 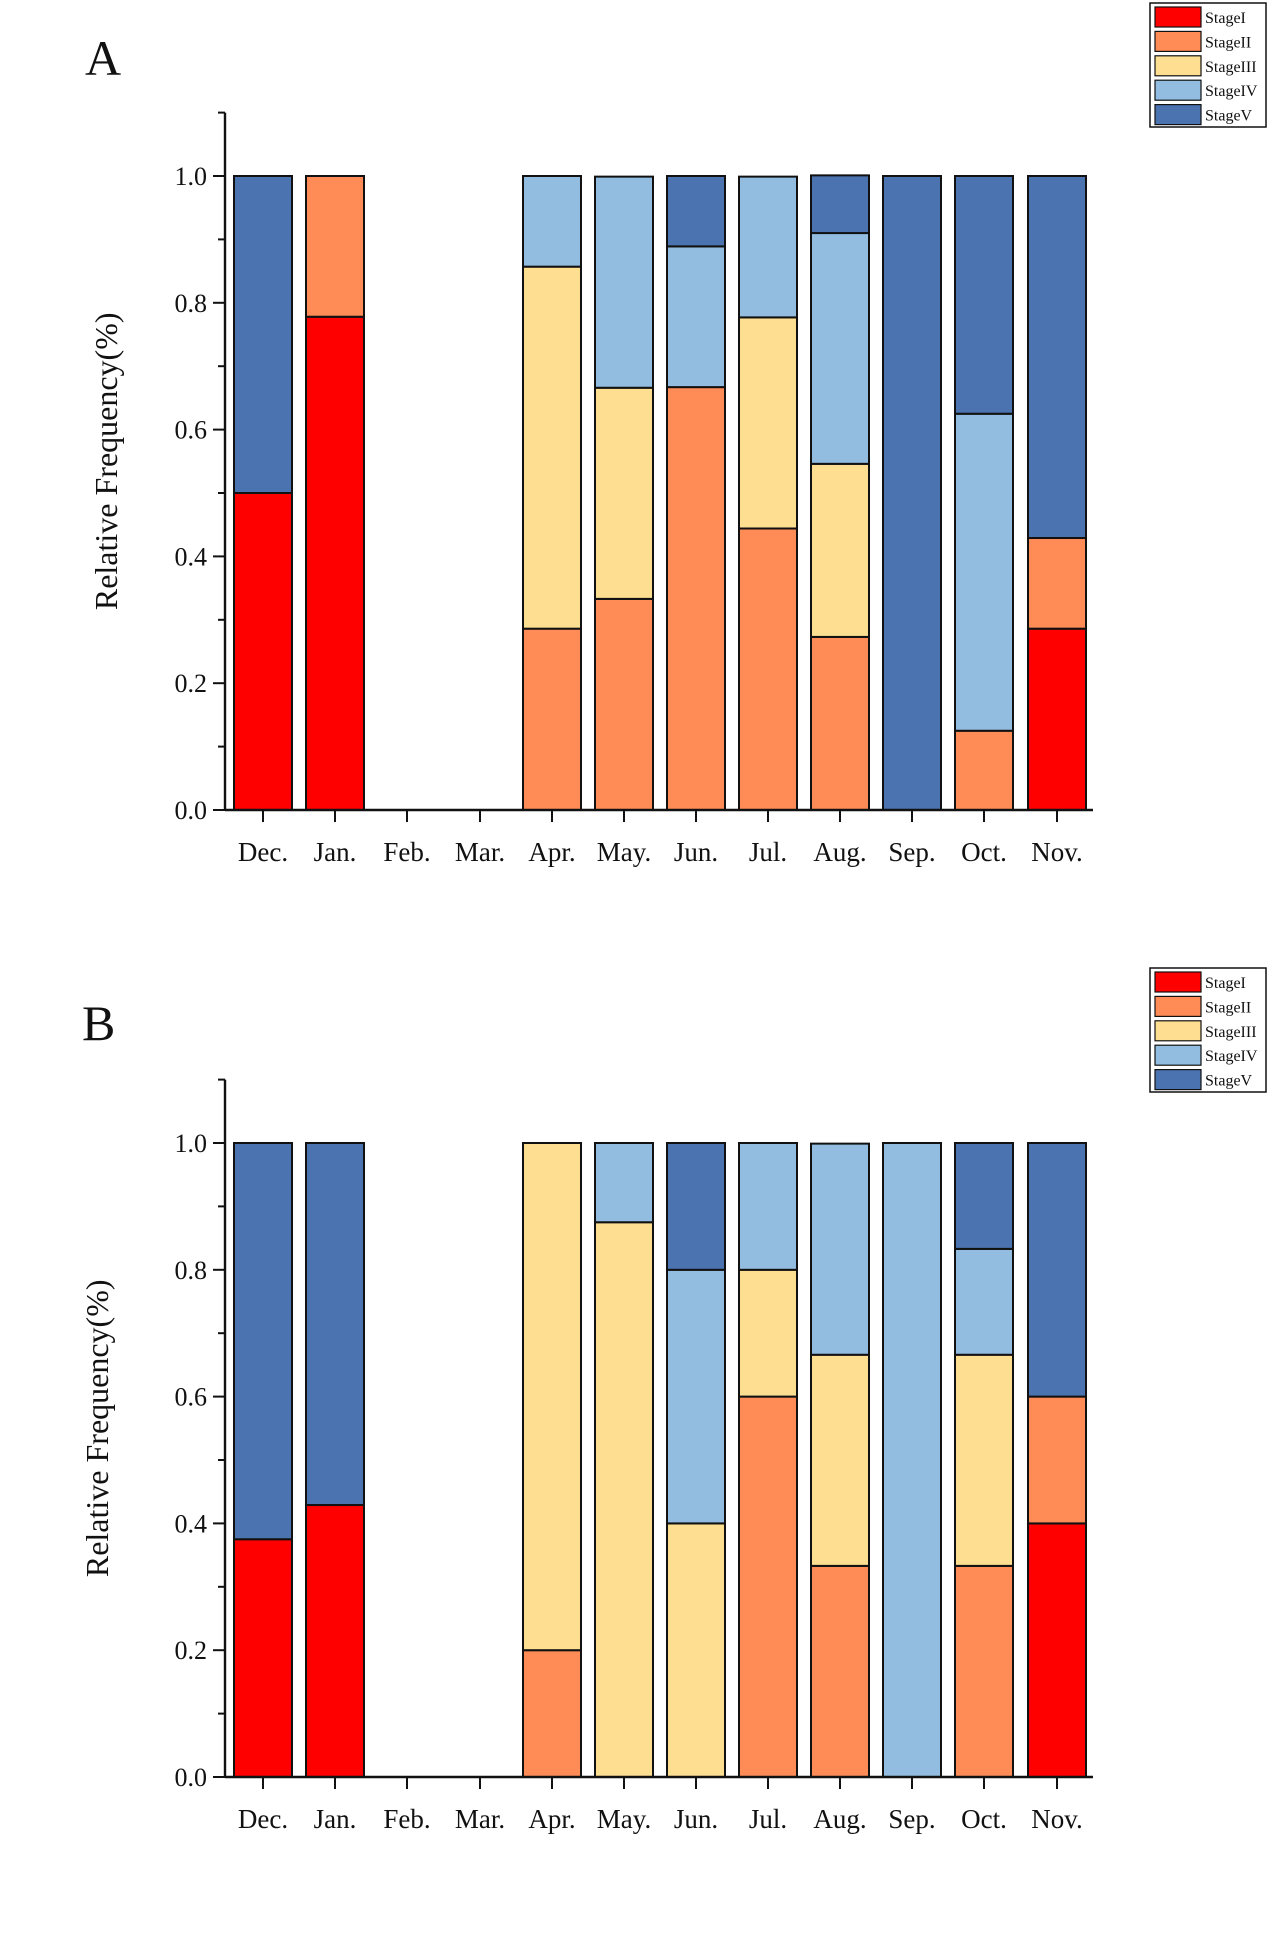 I want to click on x-tick-label: Jun., so click(x=696, y=852).